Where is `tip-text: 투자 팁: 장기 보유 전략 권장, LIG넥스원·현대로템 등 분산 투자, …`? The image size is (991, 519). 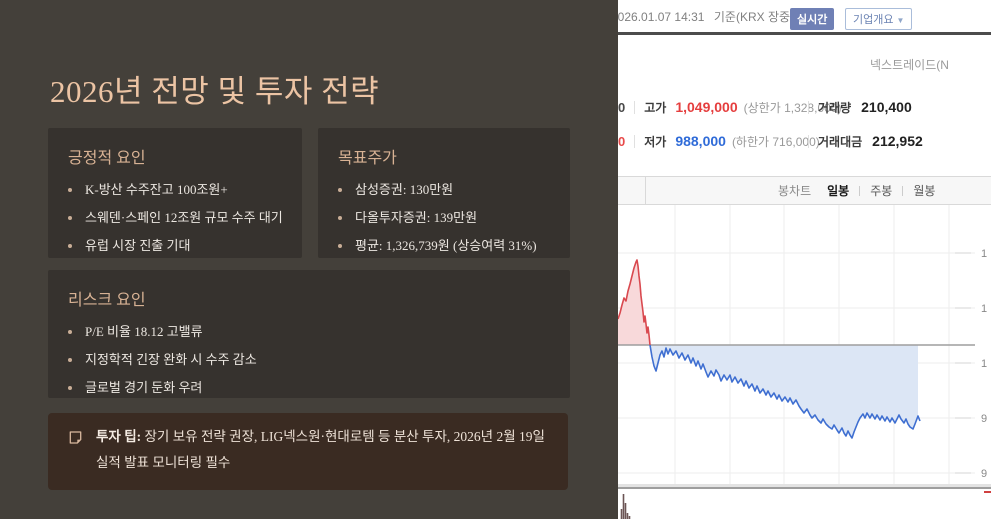
tip-text: 투자 팁: 장기 보유 전략 권장, LIG넥스원·현대로템 등 분산 투자, … is located at coordinates (325, 450).